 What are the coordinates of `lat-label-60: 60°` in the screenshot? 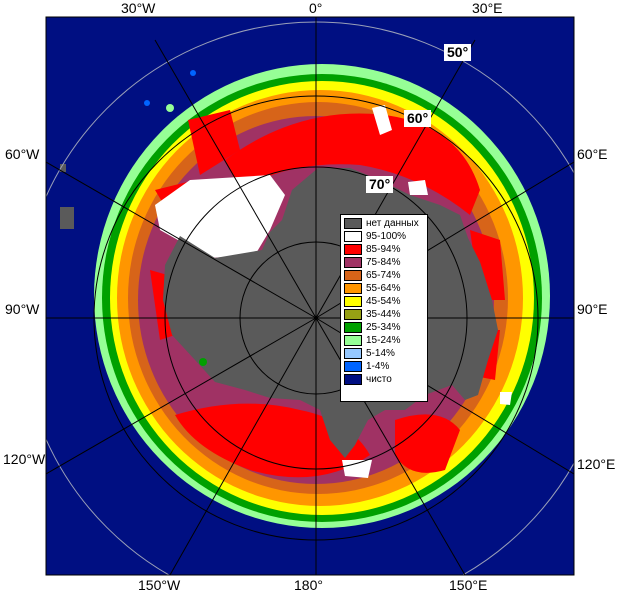 It's located at (418, 118).